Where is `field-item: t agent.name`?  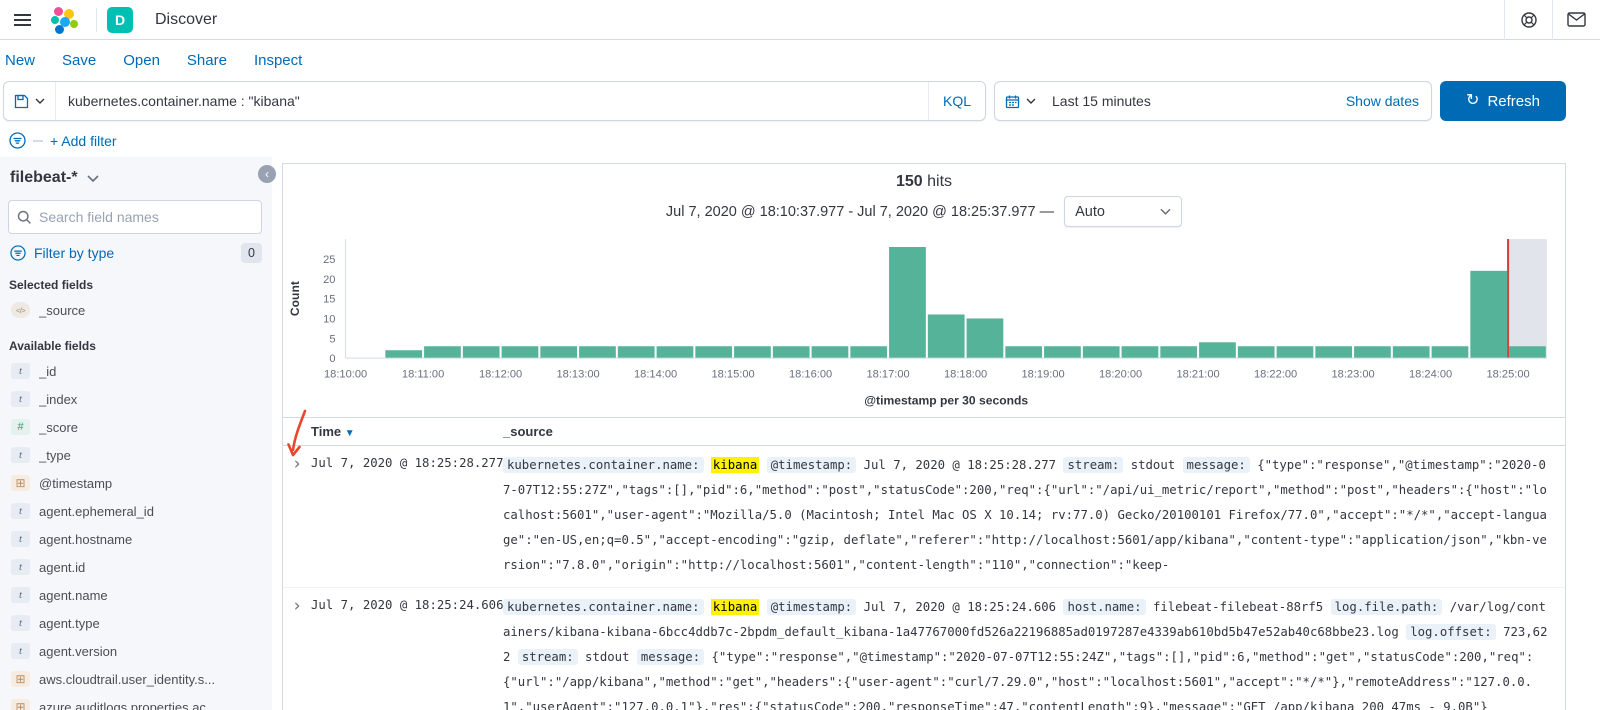 field-item: t agent.name is located at coordinates (135, 595).